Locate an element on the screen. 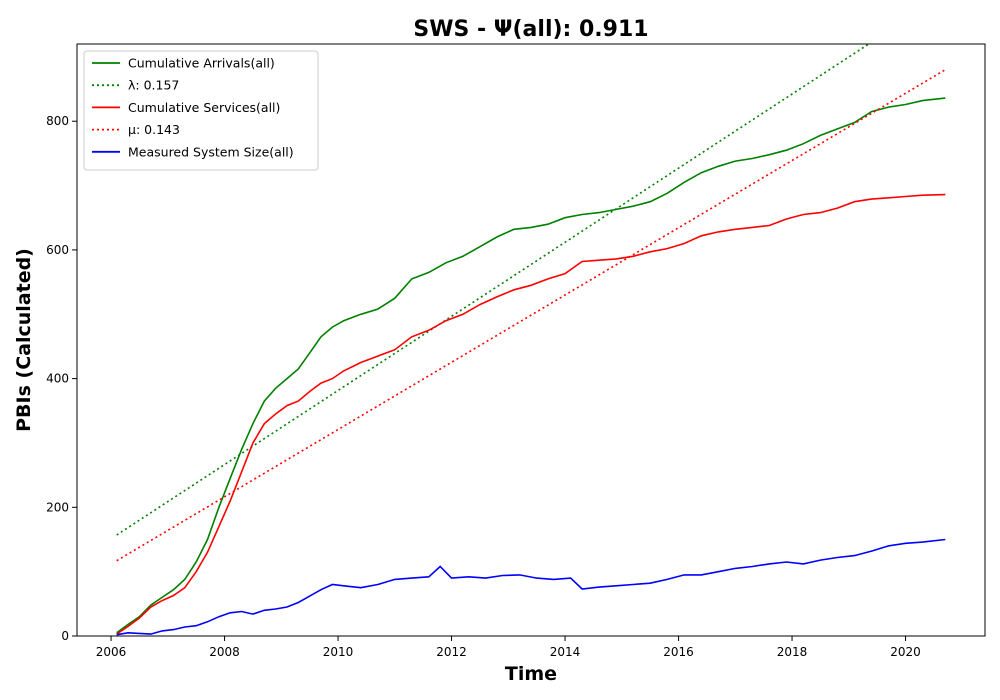 This screenshot has width=1000, height=700. legend-label: Cumulative Services(all) is located at coordinates (204, 107).